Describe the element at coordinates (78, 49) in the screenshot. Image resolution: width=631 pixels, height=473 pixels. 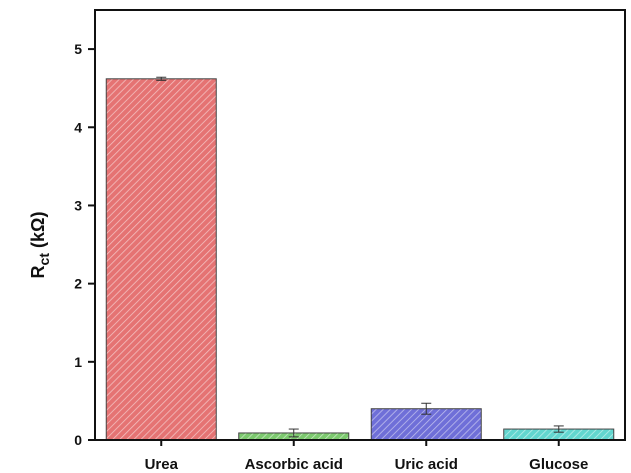
I see `y-tick-label: 5` at that location.